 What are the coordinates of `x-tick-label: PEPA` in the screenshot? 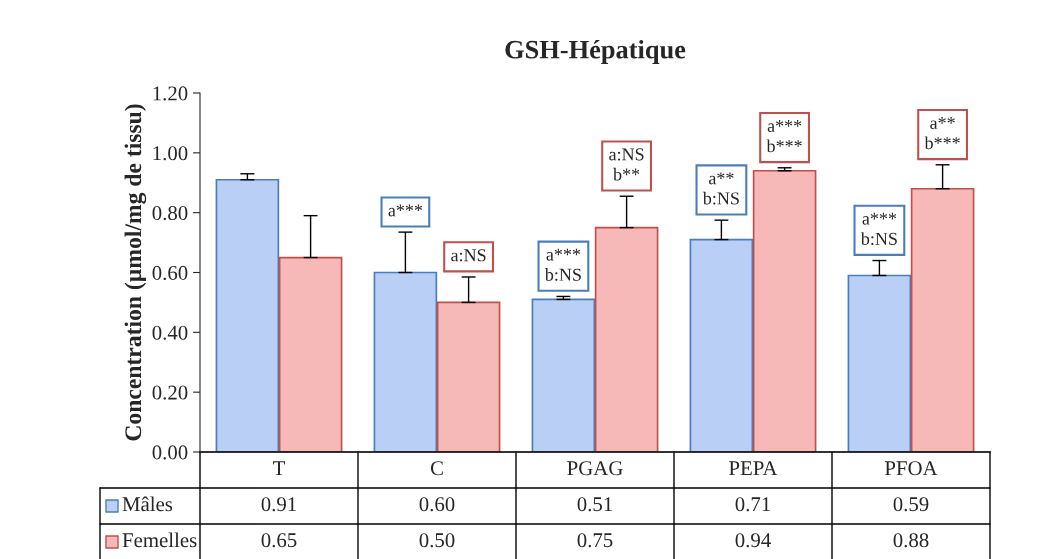 It's located at (753, 468).